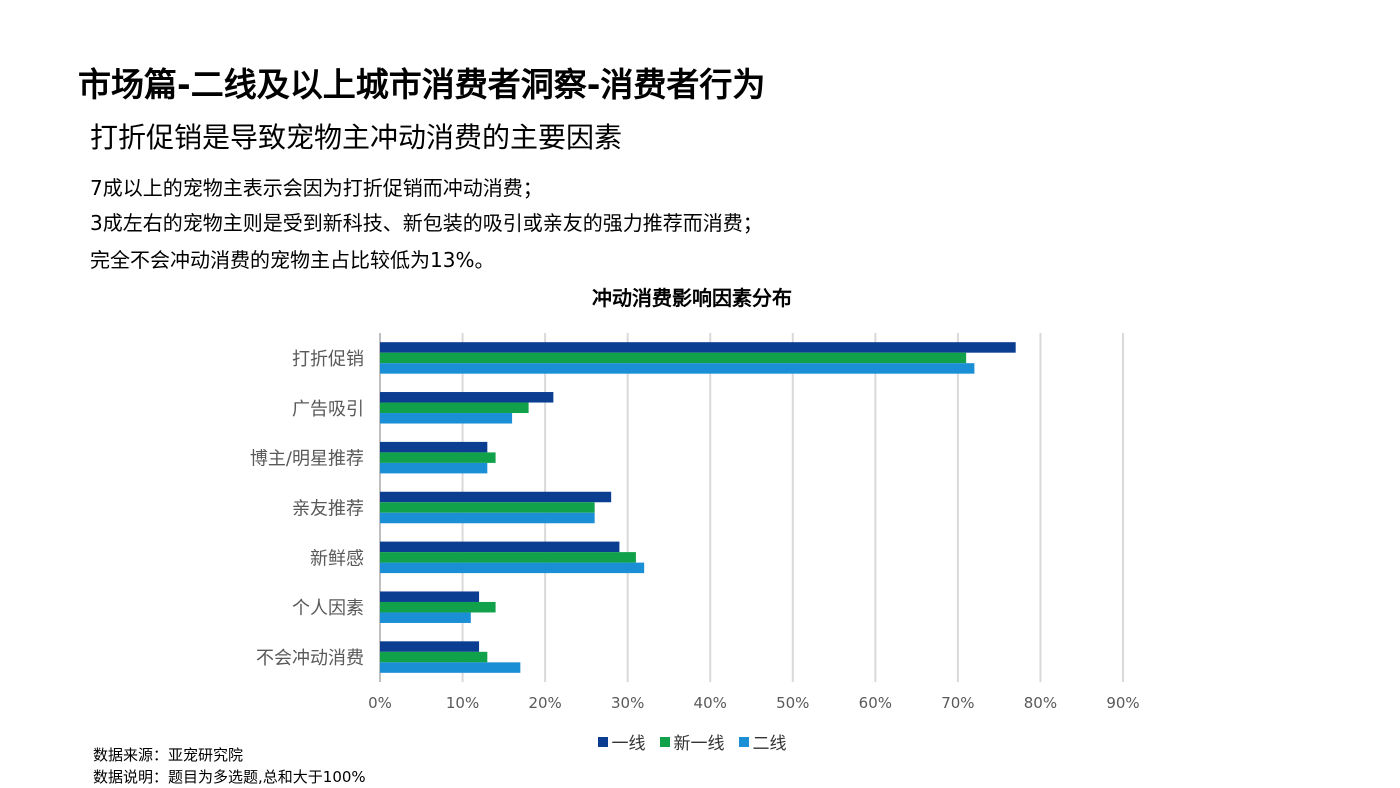 The width and height of the screenshot is (1400, 788). I want to click on legend-swatch-tier2, so click(743, 741).